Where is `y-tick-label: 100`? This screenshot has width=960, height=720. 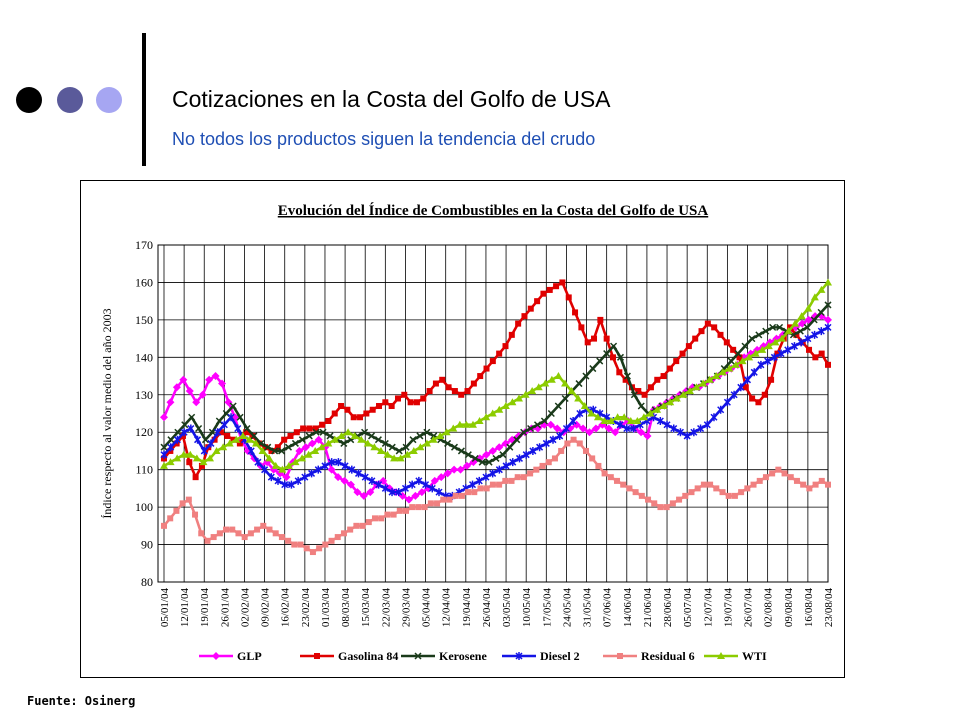 y-tick-label: 100 is located at coordinates (144, 507).